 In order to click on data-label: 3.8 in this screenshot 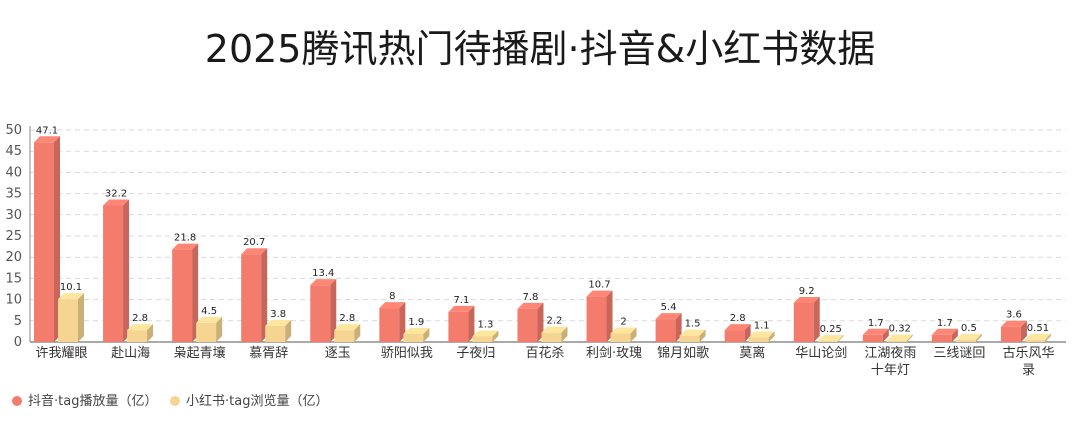, I will do `click(278, 314)`.